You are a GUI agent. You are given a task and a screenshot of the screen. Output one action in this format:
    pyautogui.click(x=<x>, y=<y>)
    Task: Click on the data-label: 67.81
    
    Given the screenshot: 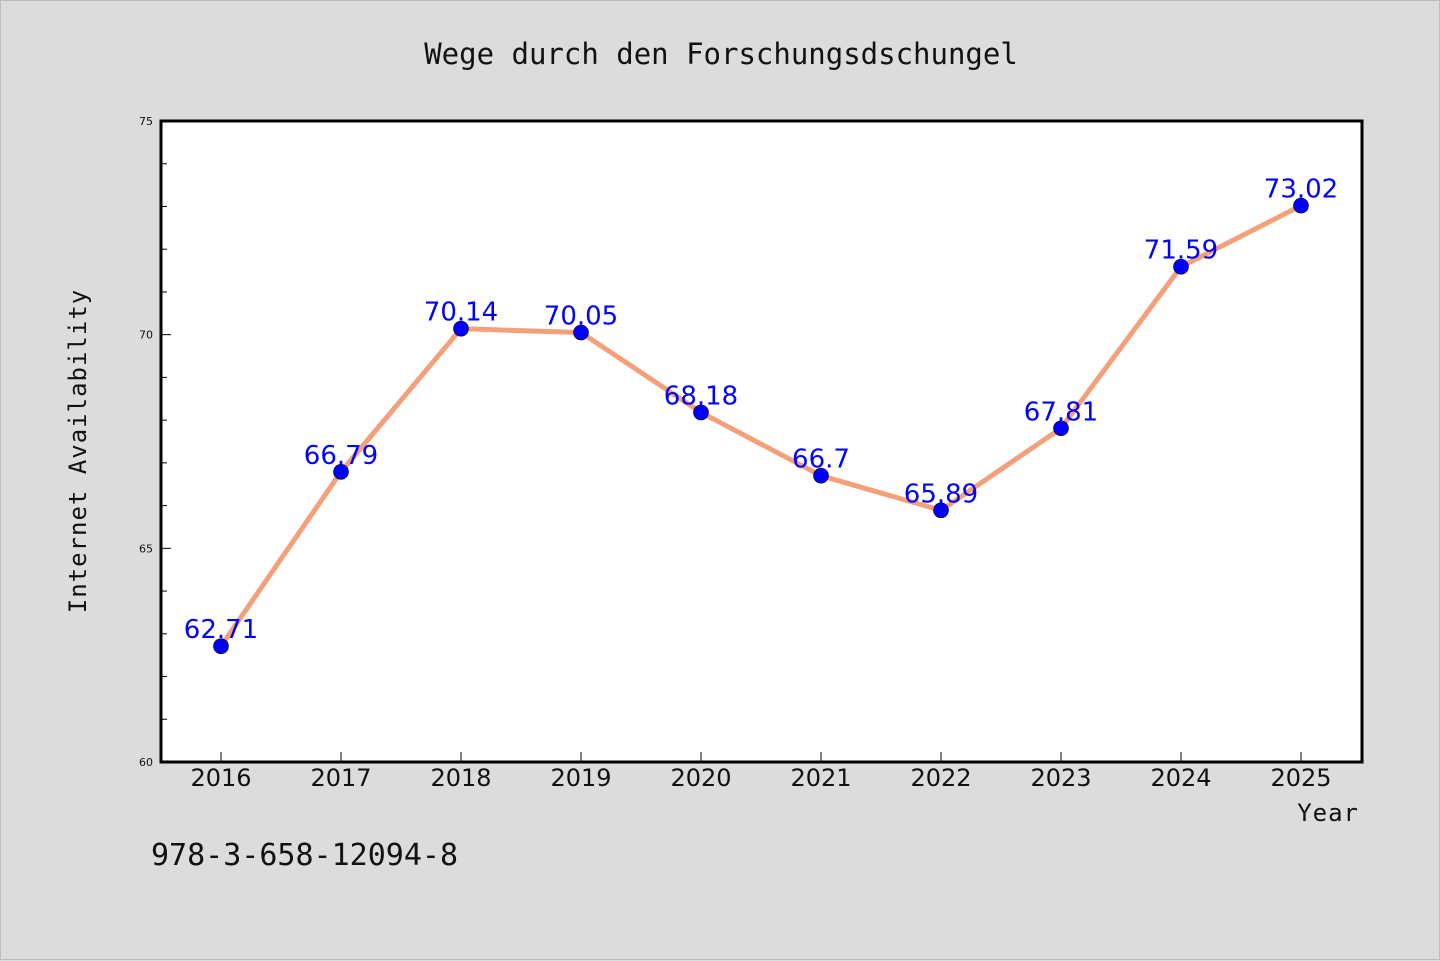 What is the action you would take?
    pyautogui.click(x=1061, y=412)
    